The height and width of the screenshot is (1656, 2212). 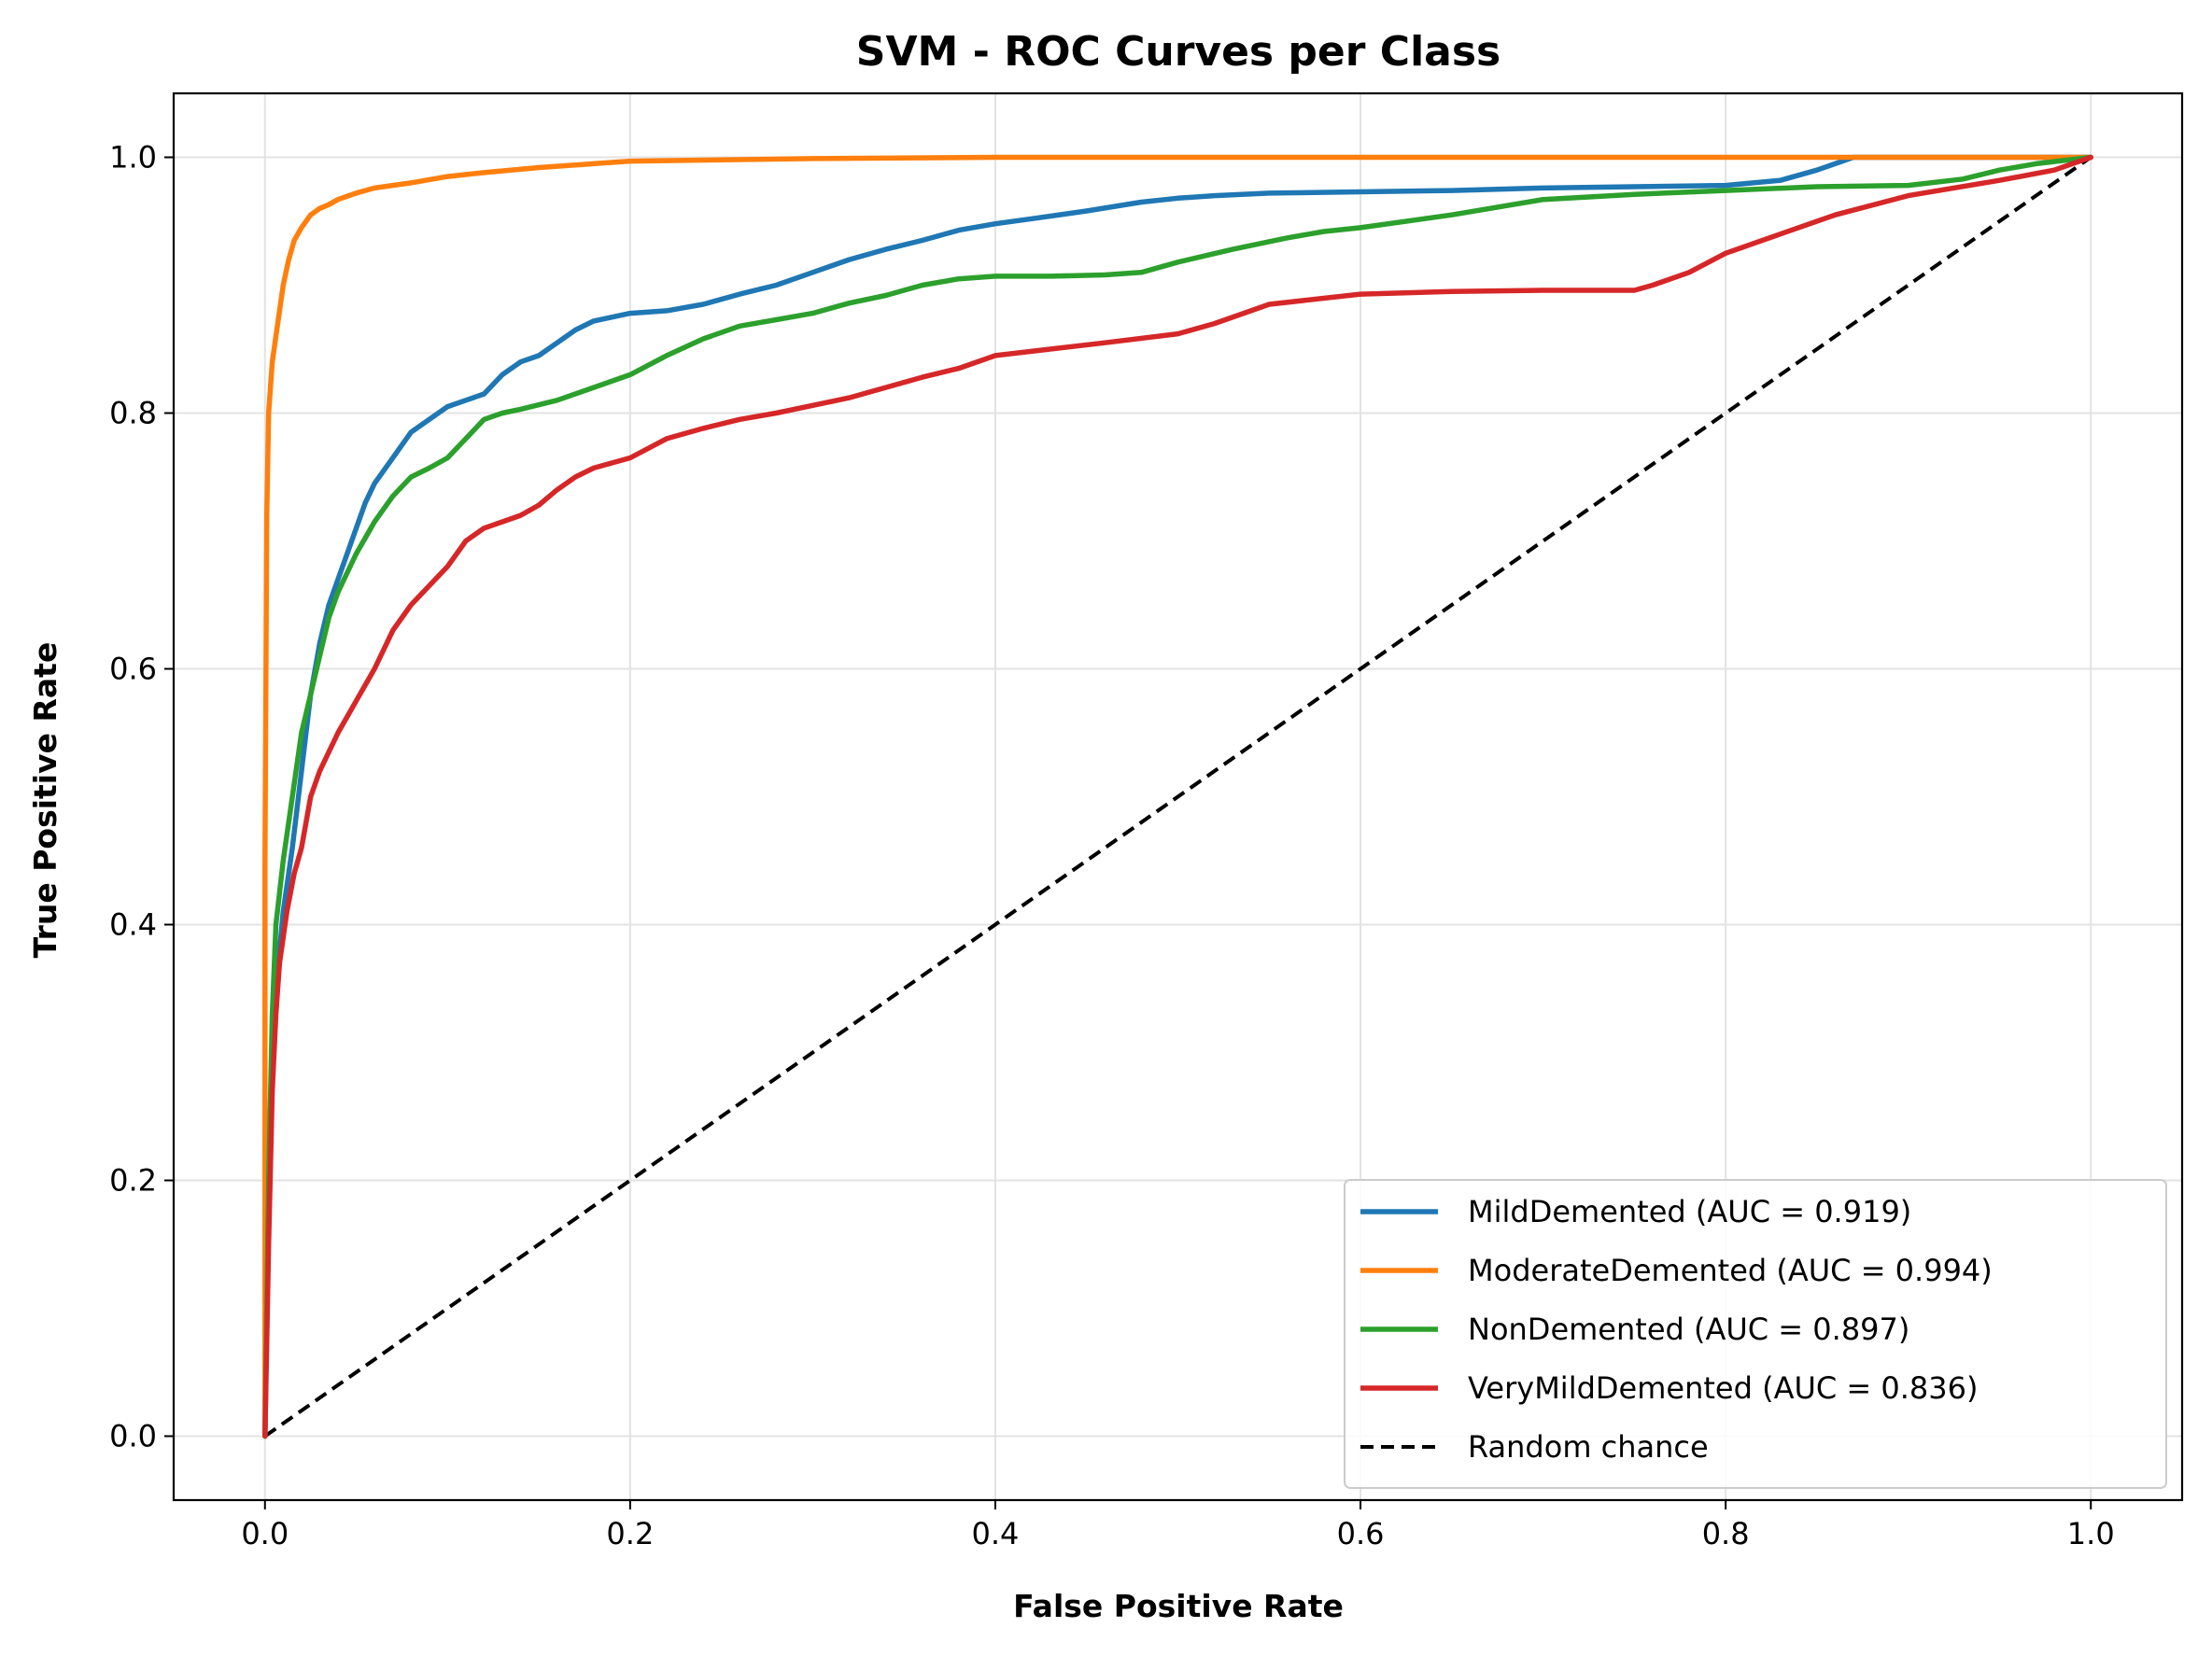 I want to click on legend-label: MildDemented (AUC = 0.919), so click(x=1689, y=1211).